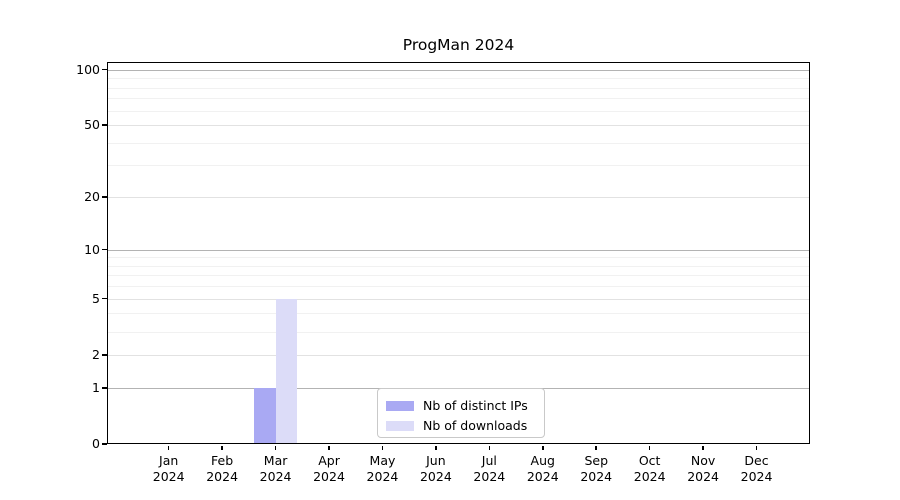 This screenshot has height=500, width=900. What do you see at coordinates (222, 468) in the screenshot?
I see `x-tick-label: Feb 2024` at bounding box center [222, 468].